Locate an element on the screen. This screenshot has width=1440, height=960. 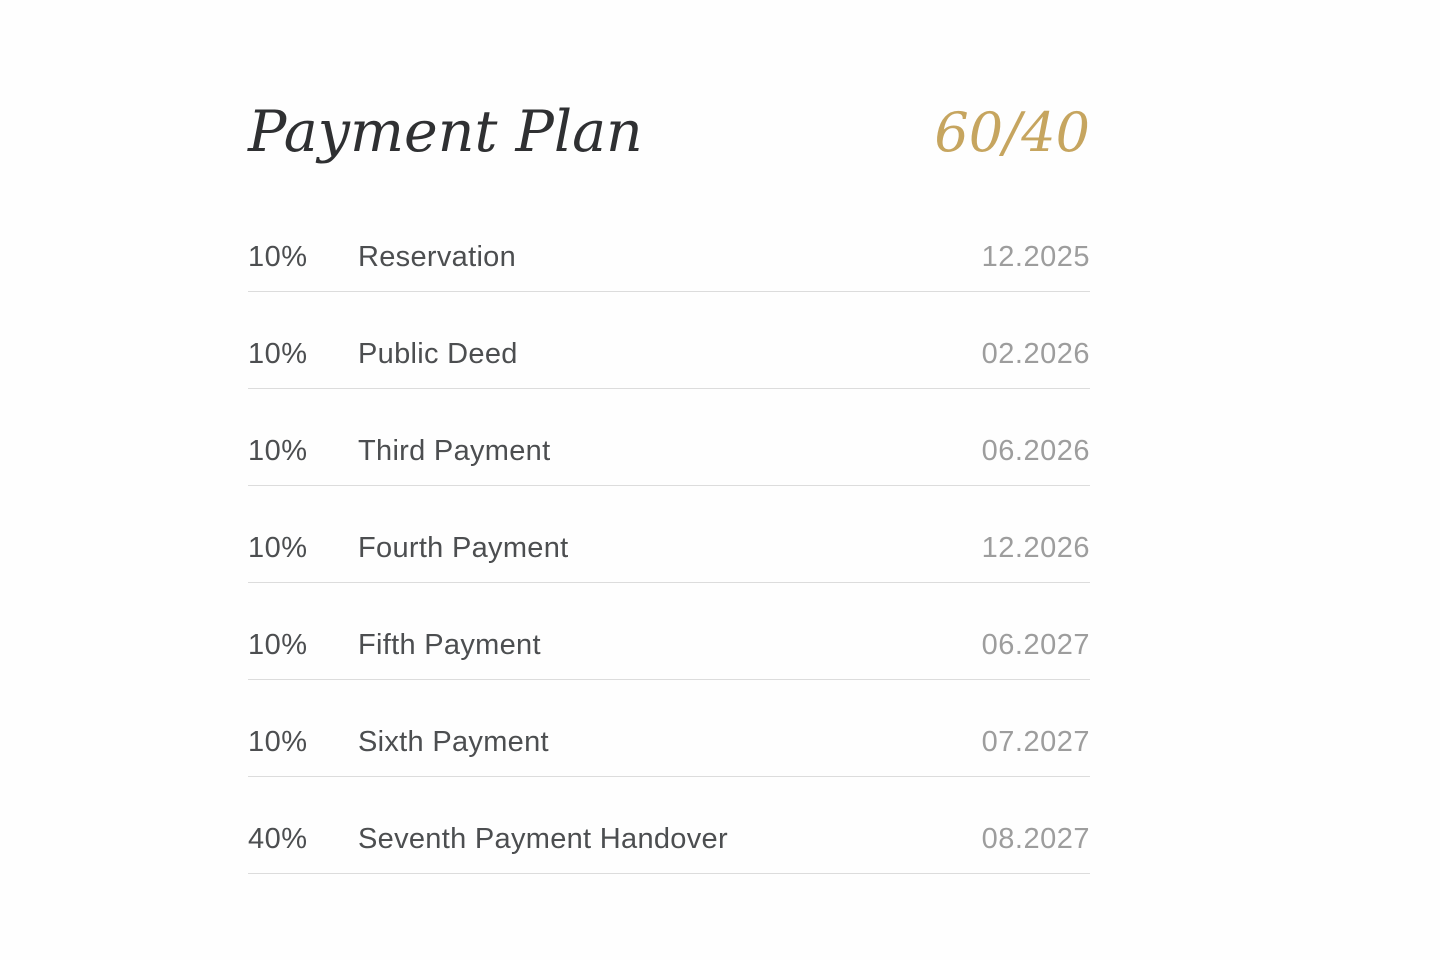
table-row: 40% Seventh Payment Handover 08.2027 is located at coordinates (669, 825).